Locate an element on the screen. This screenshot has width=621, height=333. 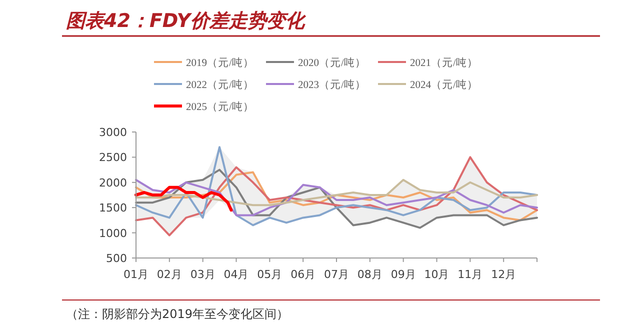
legend-label: 2024（元/吨） is located at coordinates (444, 84).